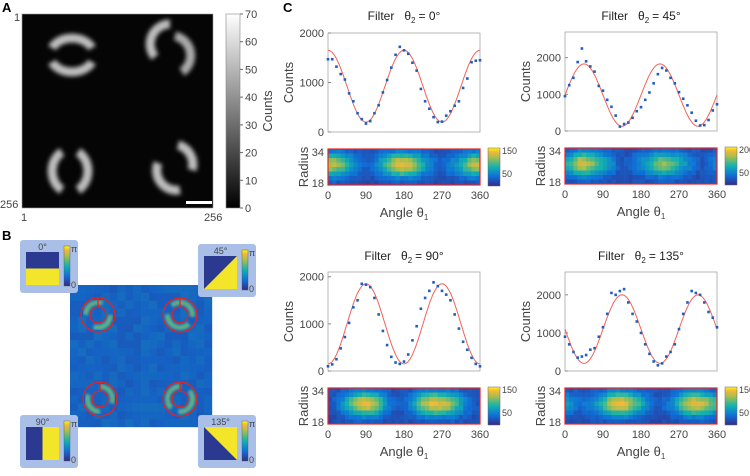 This screenshot has height=476, width=750. Describe the element at coordinates (122, 107) in the screenshot. I see `ring-patterns` at that location.